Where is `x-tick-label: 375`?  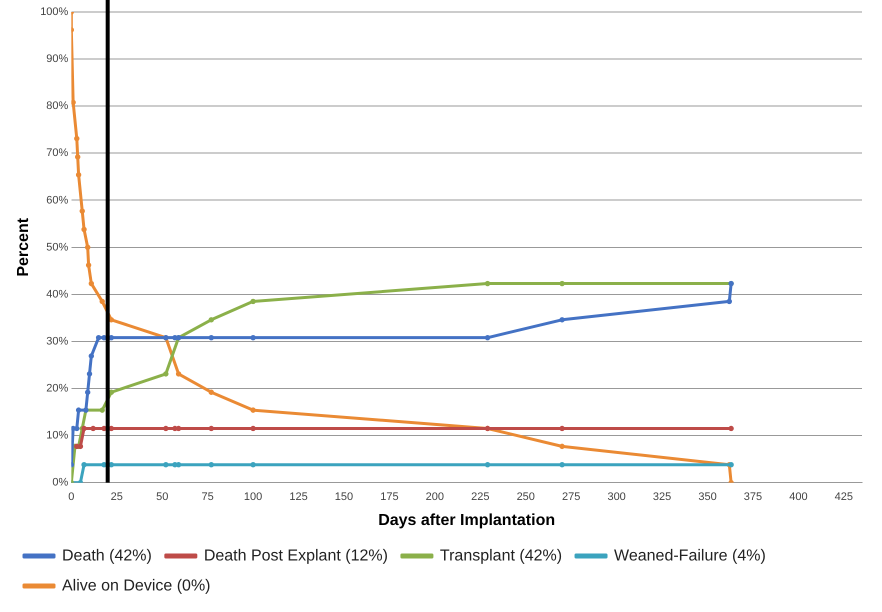
x-tick-label: 375 is located at coordinates (753, 497).